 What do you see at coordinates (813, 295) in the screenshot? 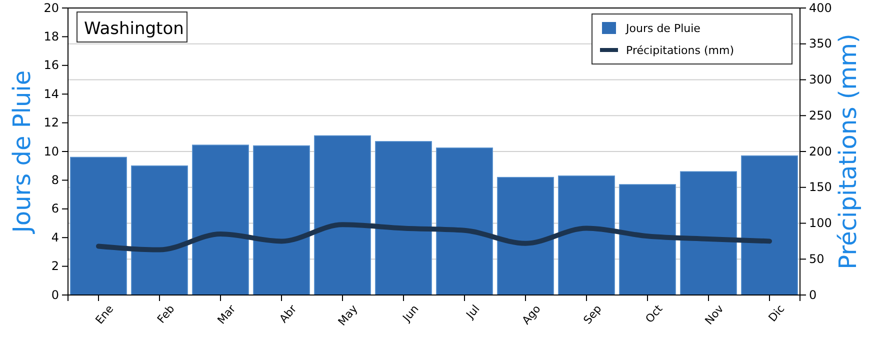
I see `y2-tick-label: 0` at bounding box center [813, 295].